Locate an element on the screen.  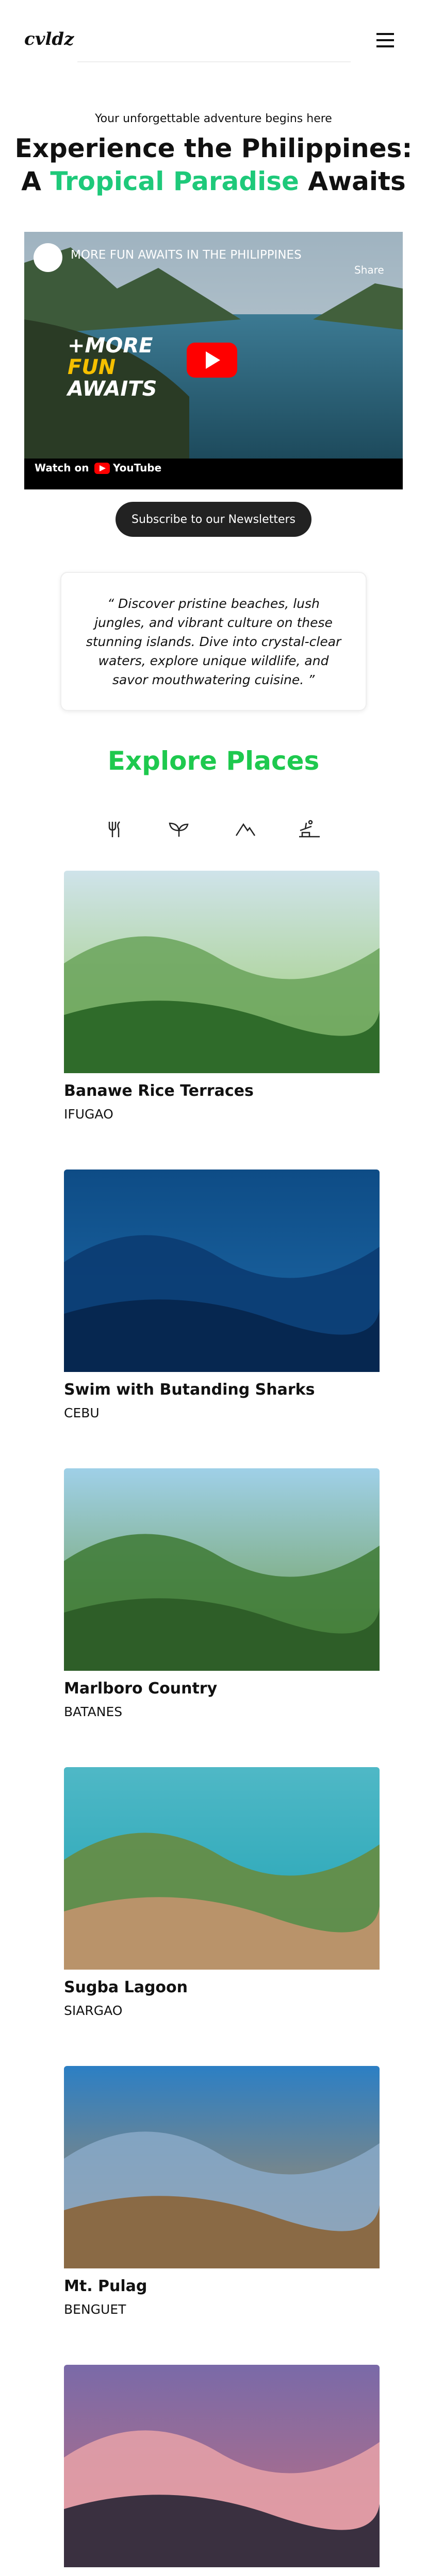
title-text: A is located at coordinates (36, 181).